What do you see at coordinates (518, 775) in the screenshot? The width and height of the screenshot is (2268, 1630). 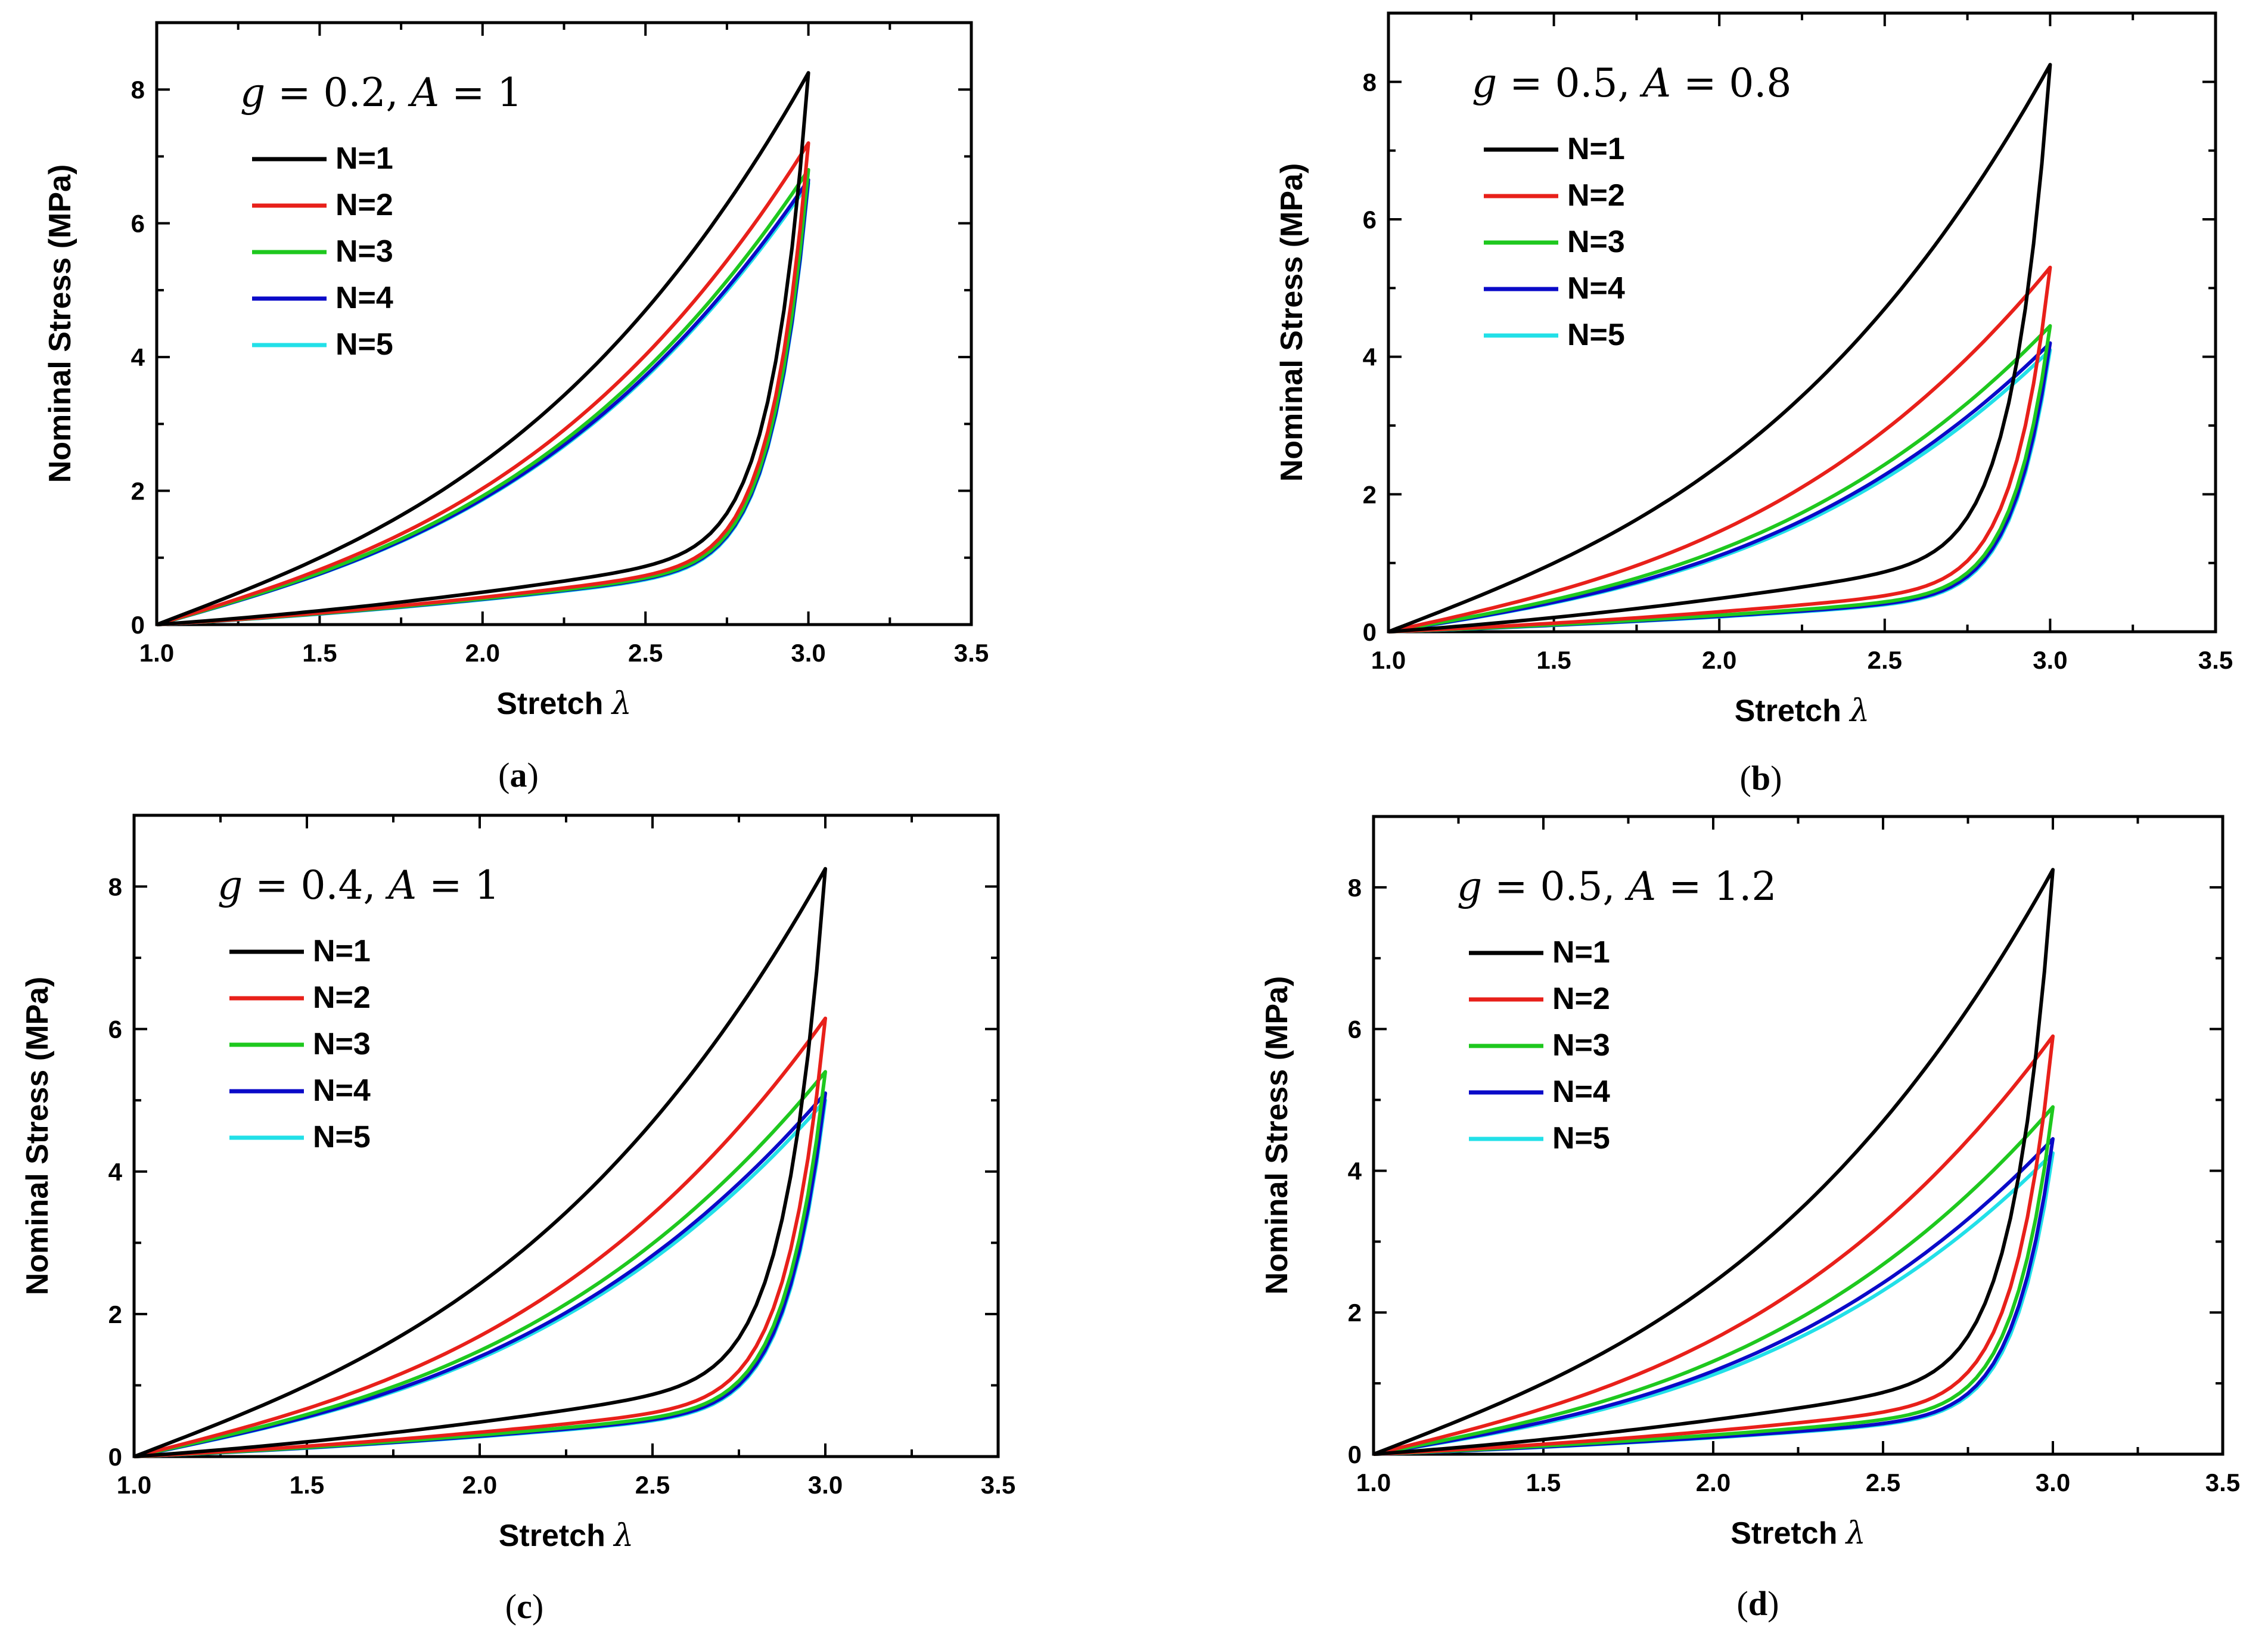 I see `panel-label: (a)` at bounding box center [518, 775].